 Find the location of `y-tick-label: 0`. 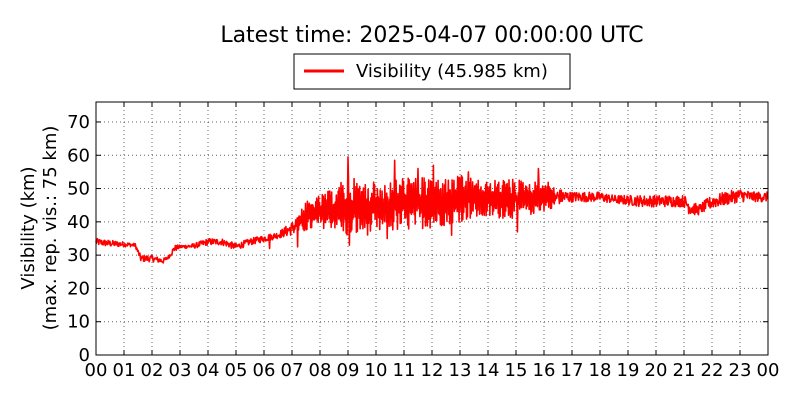

y-tick-label: 0 is located at coordinates (84, 355).